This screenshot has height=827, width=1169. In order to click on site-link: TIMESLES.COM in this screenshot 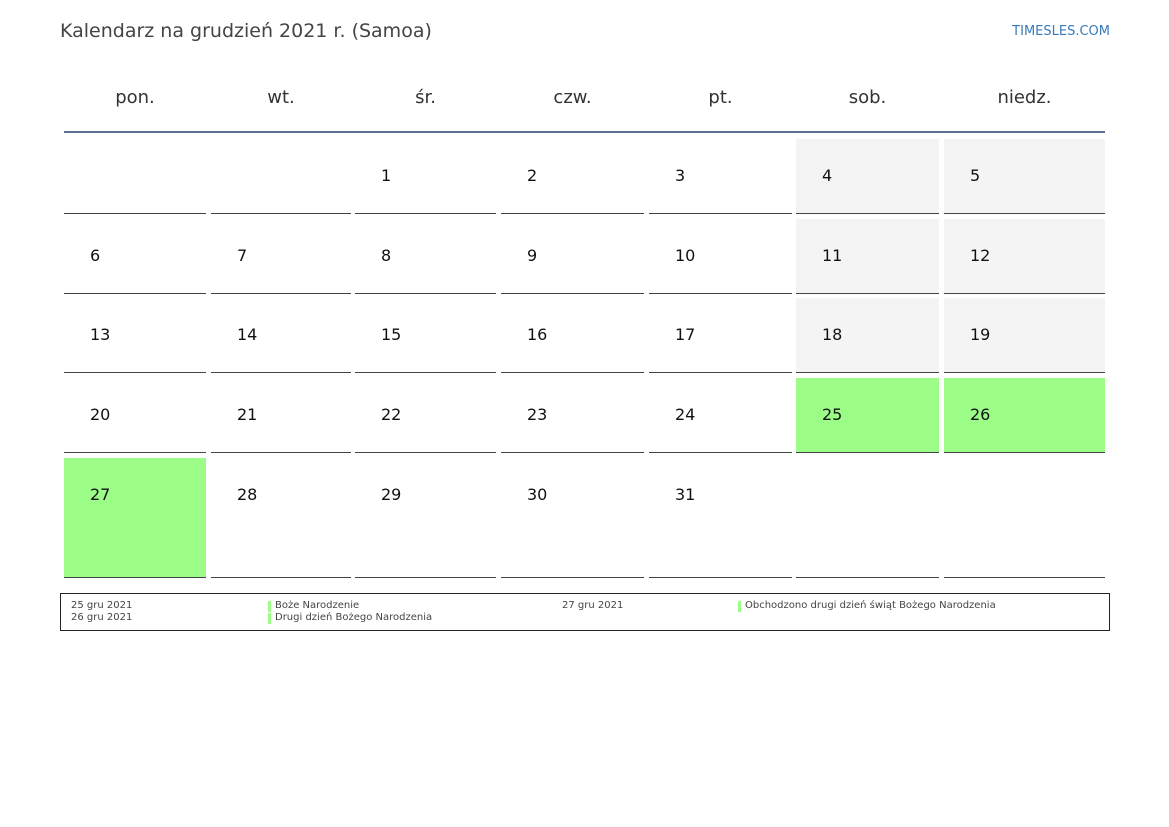, I will do `click(1061, 31)`.